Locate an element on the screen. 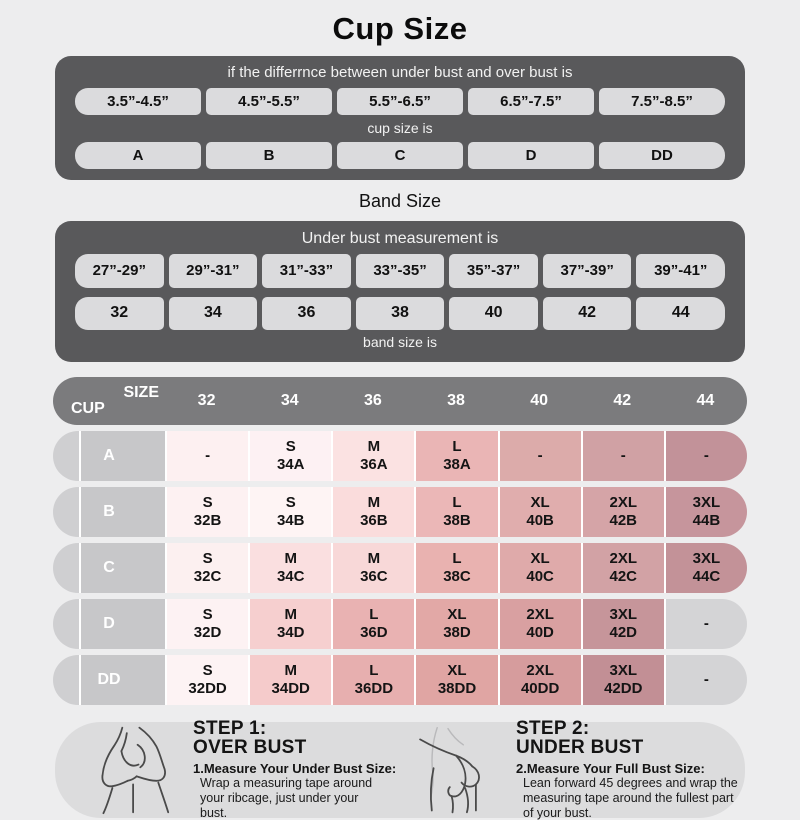 This screenshot has height=820, width=800. underbust-range-cell: 27”-29” is located at coordinates (119, 270).